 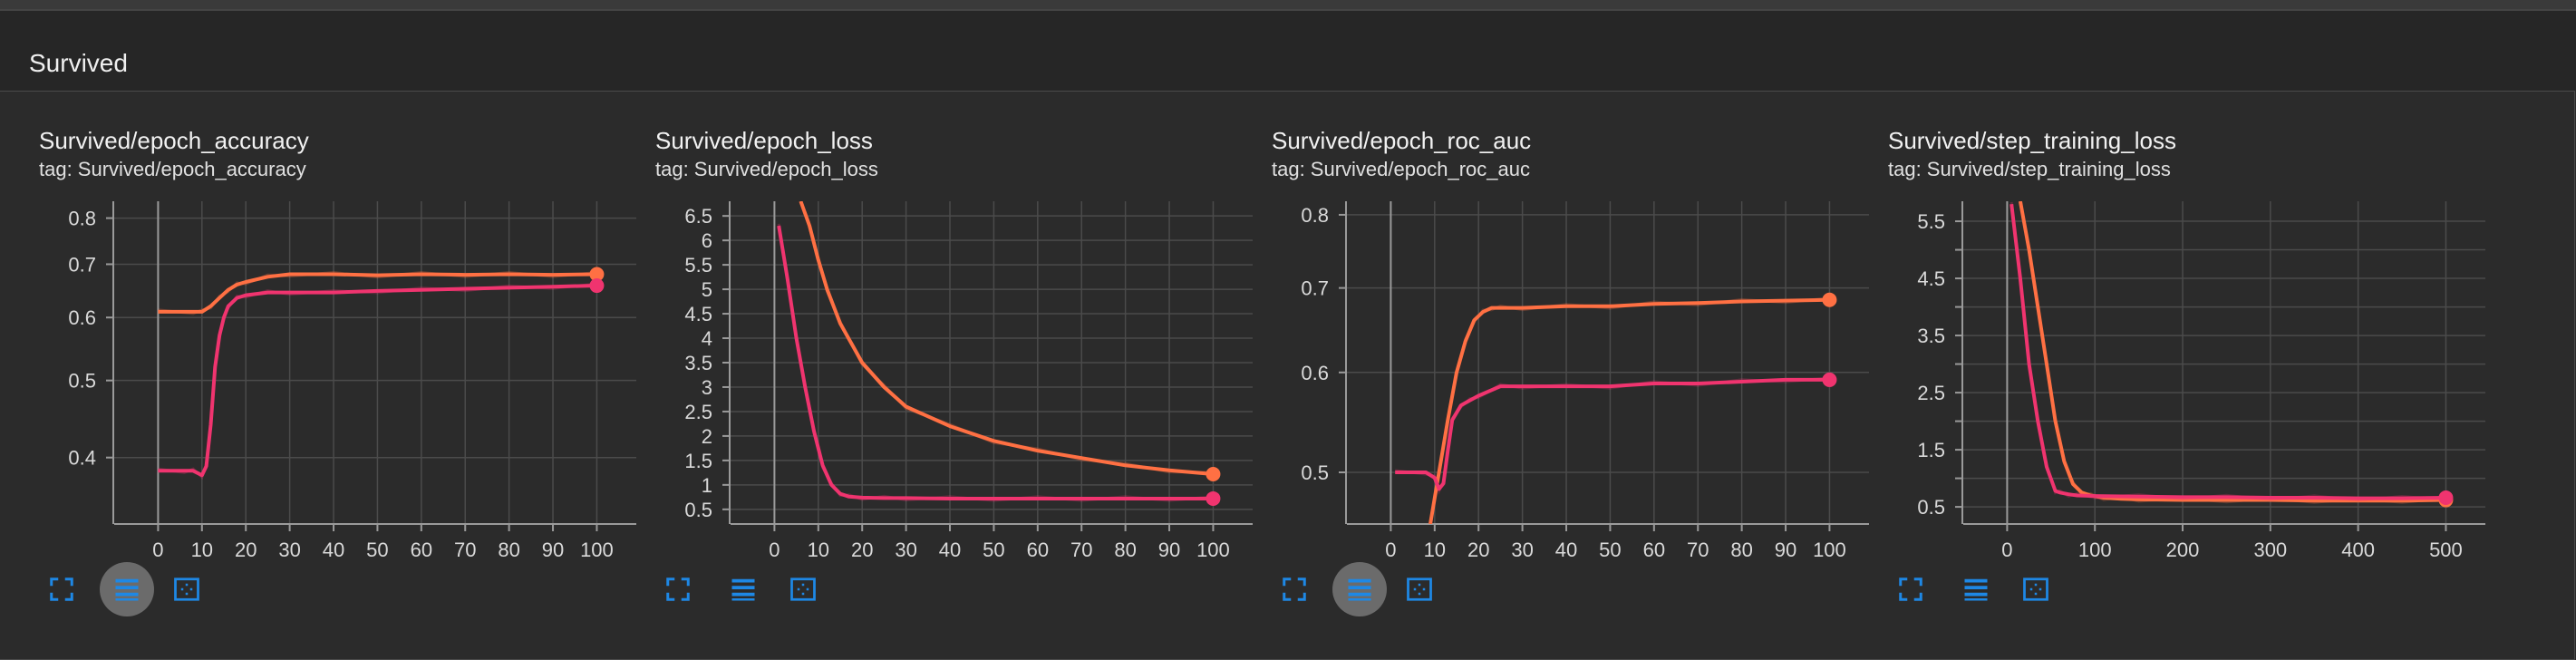 What do you see at coordinates (2270, 550) in the screenshot?
I see `x-tick-label: 300` at bounding box center [2270, 550].